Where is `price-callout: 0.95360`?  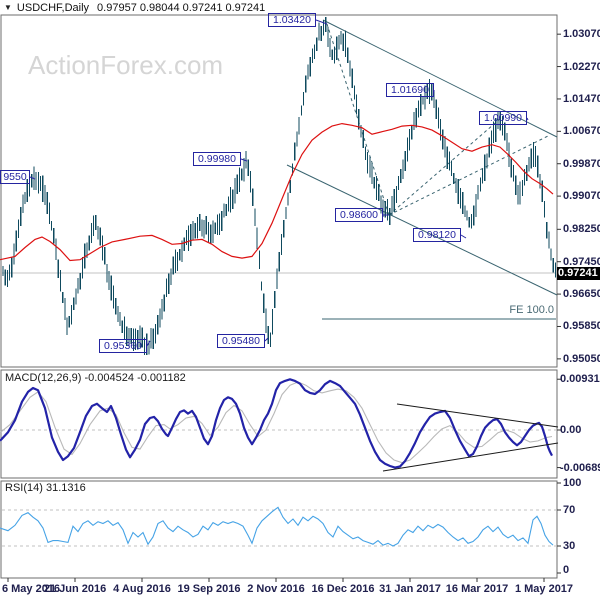
price-callout: 0.95360 is located at coordinates (123, 346).